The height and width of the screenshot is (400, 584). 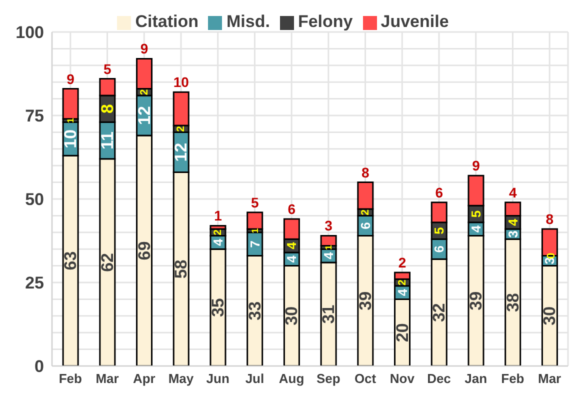 I want to click on legend-label: Juvenile, so click(x=414, y=21).